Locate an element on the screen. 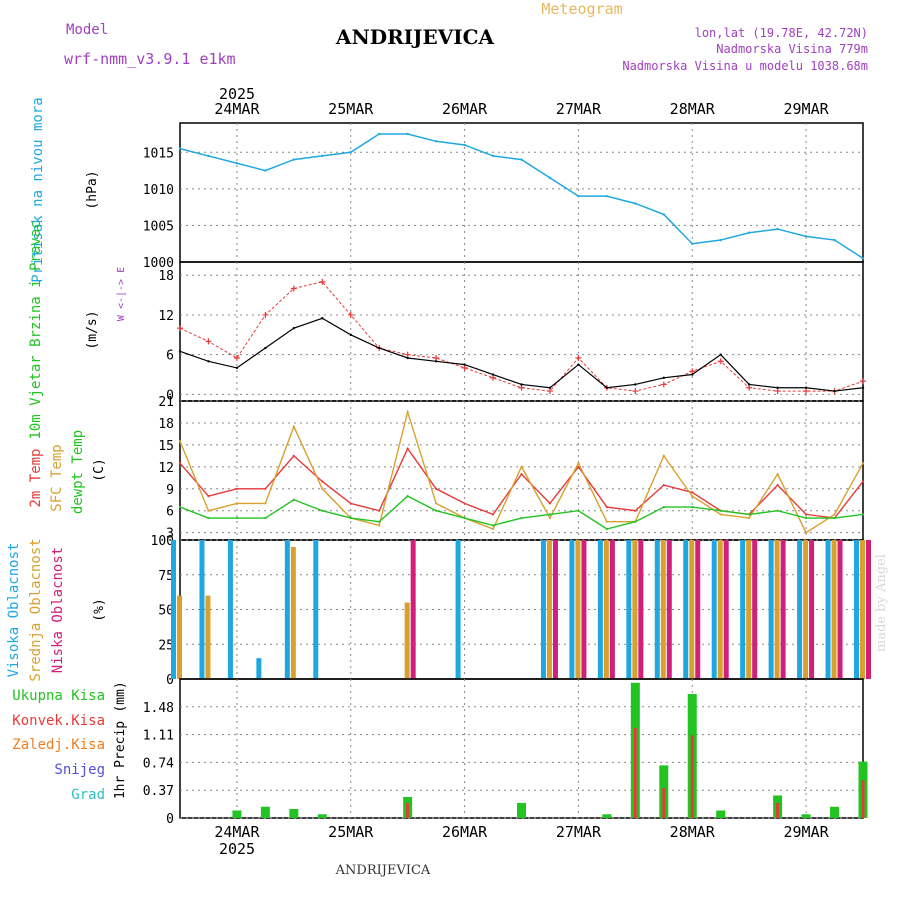  dewpt-label: dewpt Temp is located at coordinates (78, 472).